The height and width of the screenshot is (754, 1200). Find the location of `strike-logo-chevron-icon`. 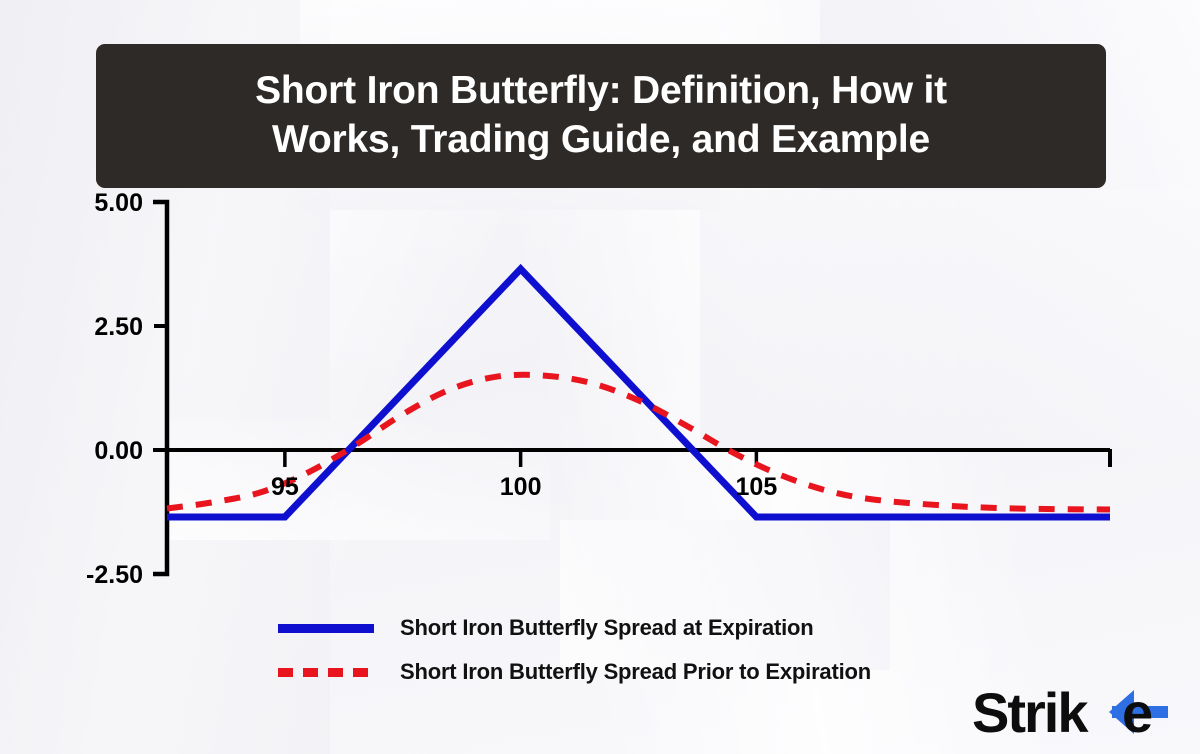

strike-logo-chevron-icon is located at coordinates (1138, 712).